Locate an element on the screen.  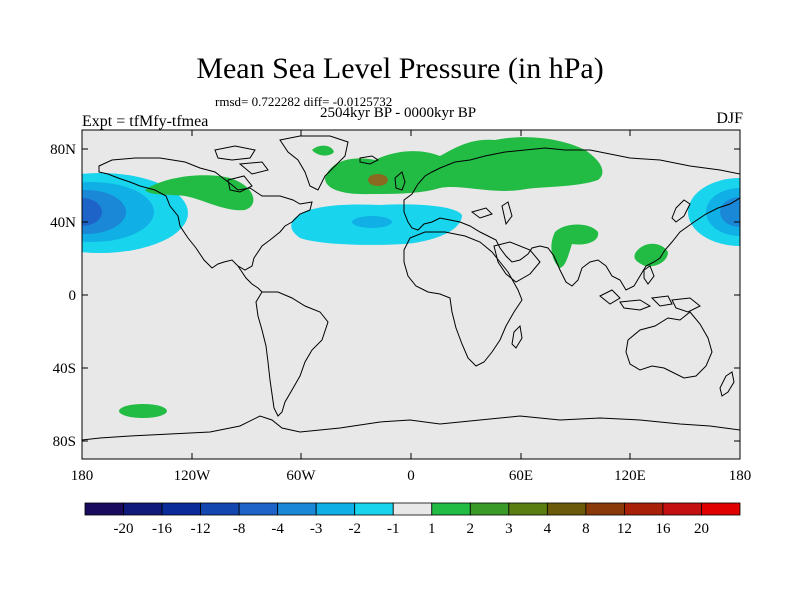
lon-label: 60W is located at coordinates (301, 476).